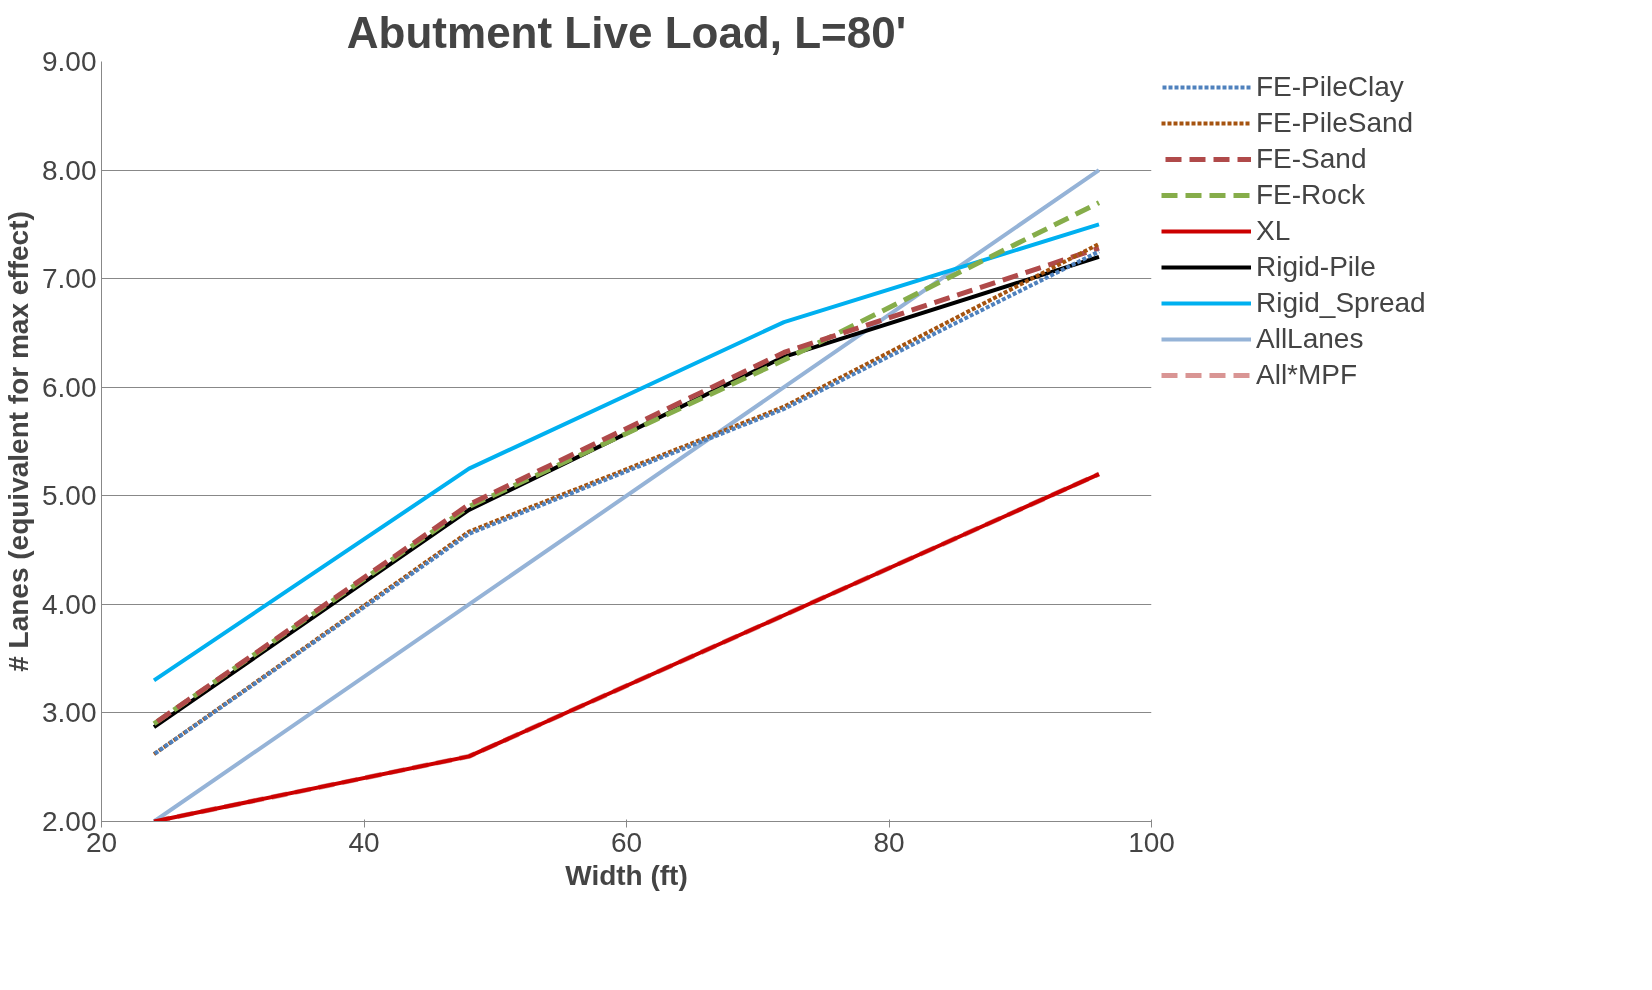 Image resolution: width=1652 pixels, height=990 pixels. I want to click on y-tick-label: 8.00, so click(69, 170).